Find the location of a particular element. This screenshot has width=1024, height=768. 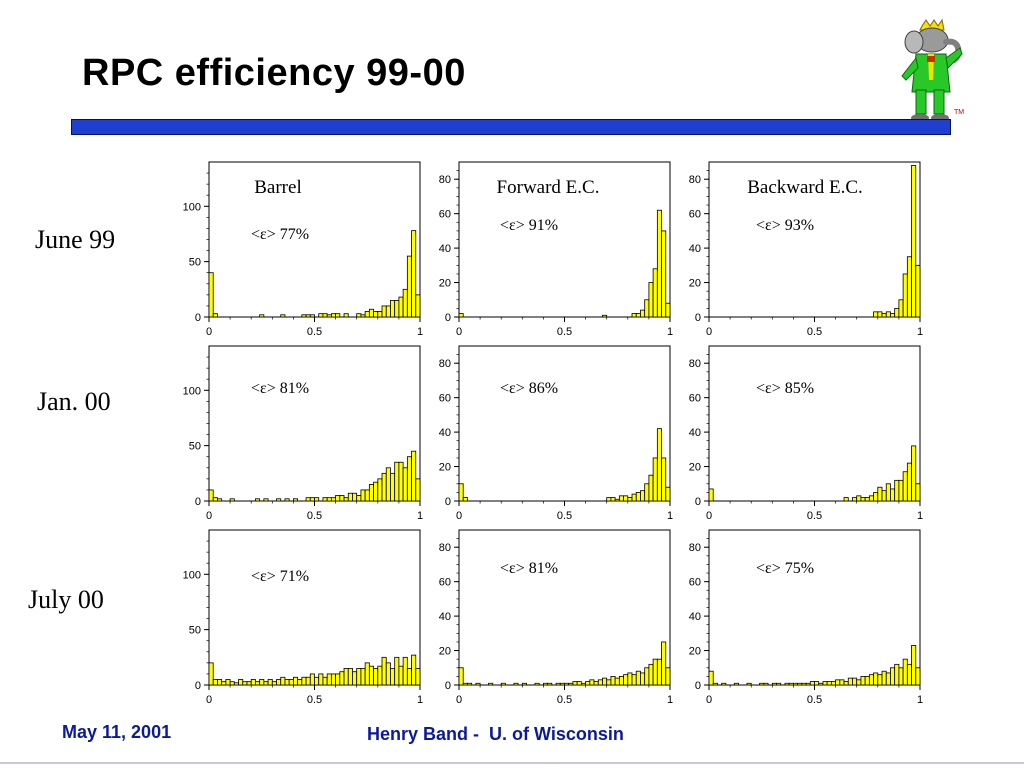

efficiency-annotation: <ε> 85% is located at coordinates (785, 388).